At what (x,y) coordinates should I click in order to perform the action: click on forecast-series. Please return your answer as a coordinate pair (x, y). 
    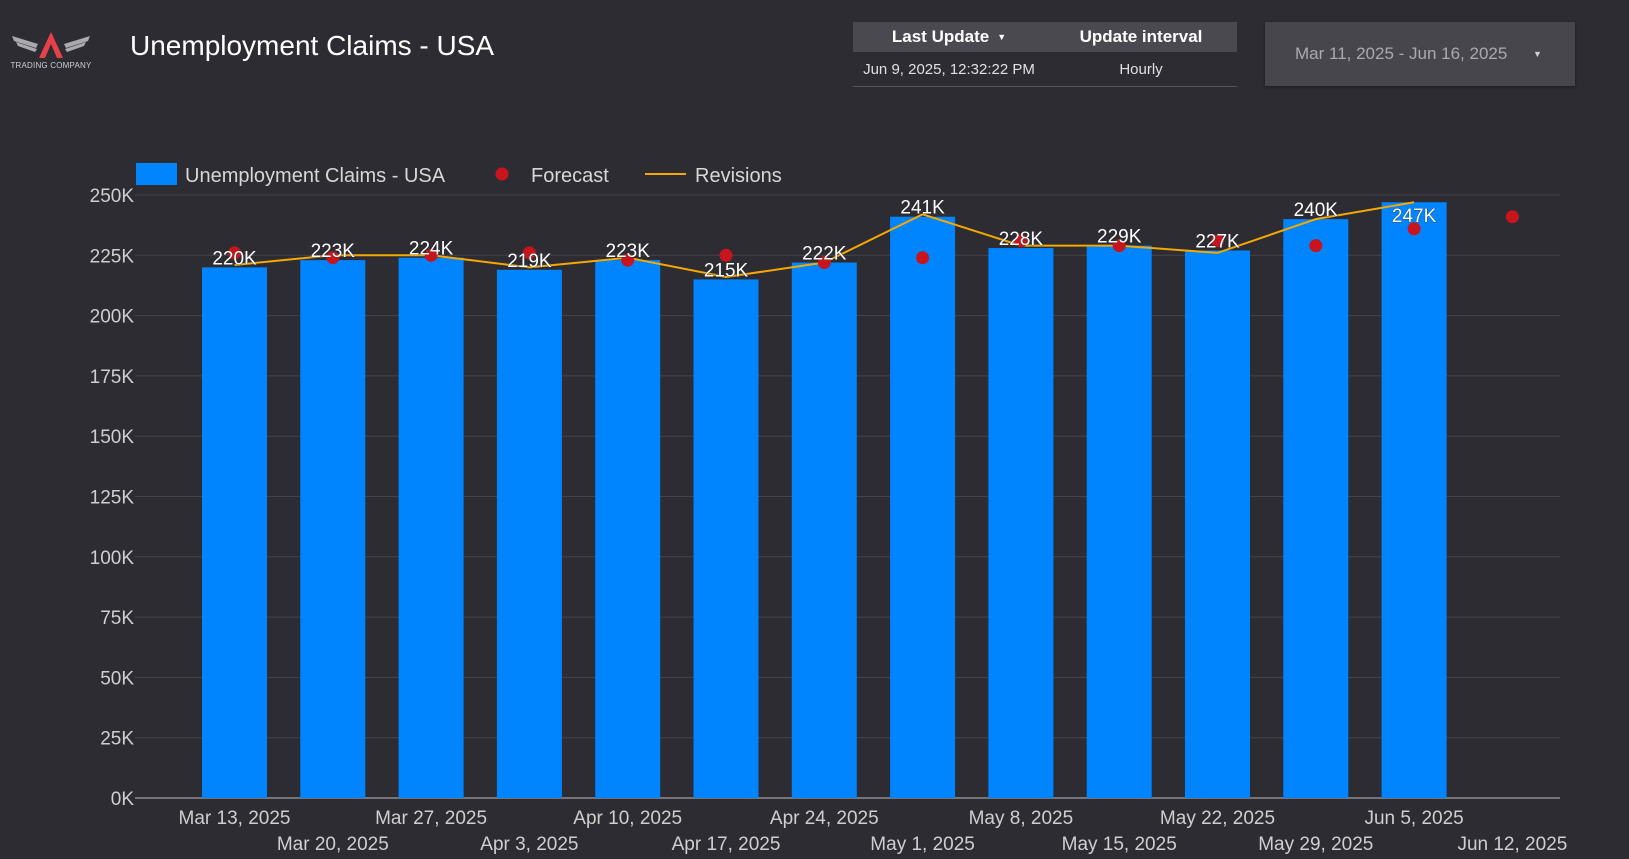
    Looking at the image, I should click on (873, 240).